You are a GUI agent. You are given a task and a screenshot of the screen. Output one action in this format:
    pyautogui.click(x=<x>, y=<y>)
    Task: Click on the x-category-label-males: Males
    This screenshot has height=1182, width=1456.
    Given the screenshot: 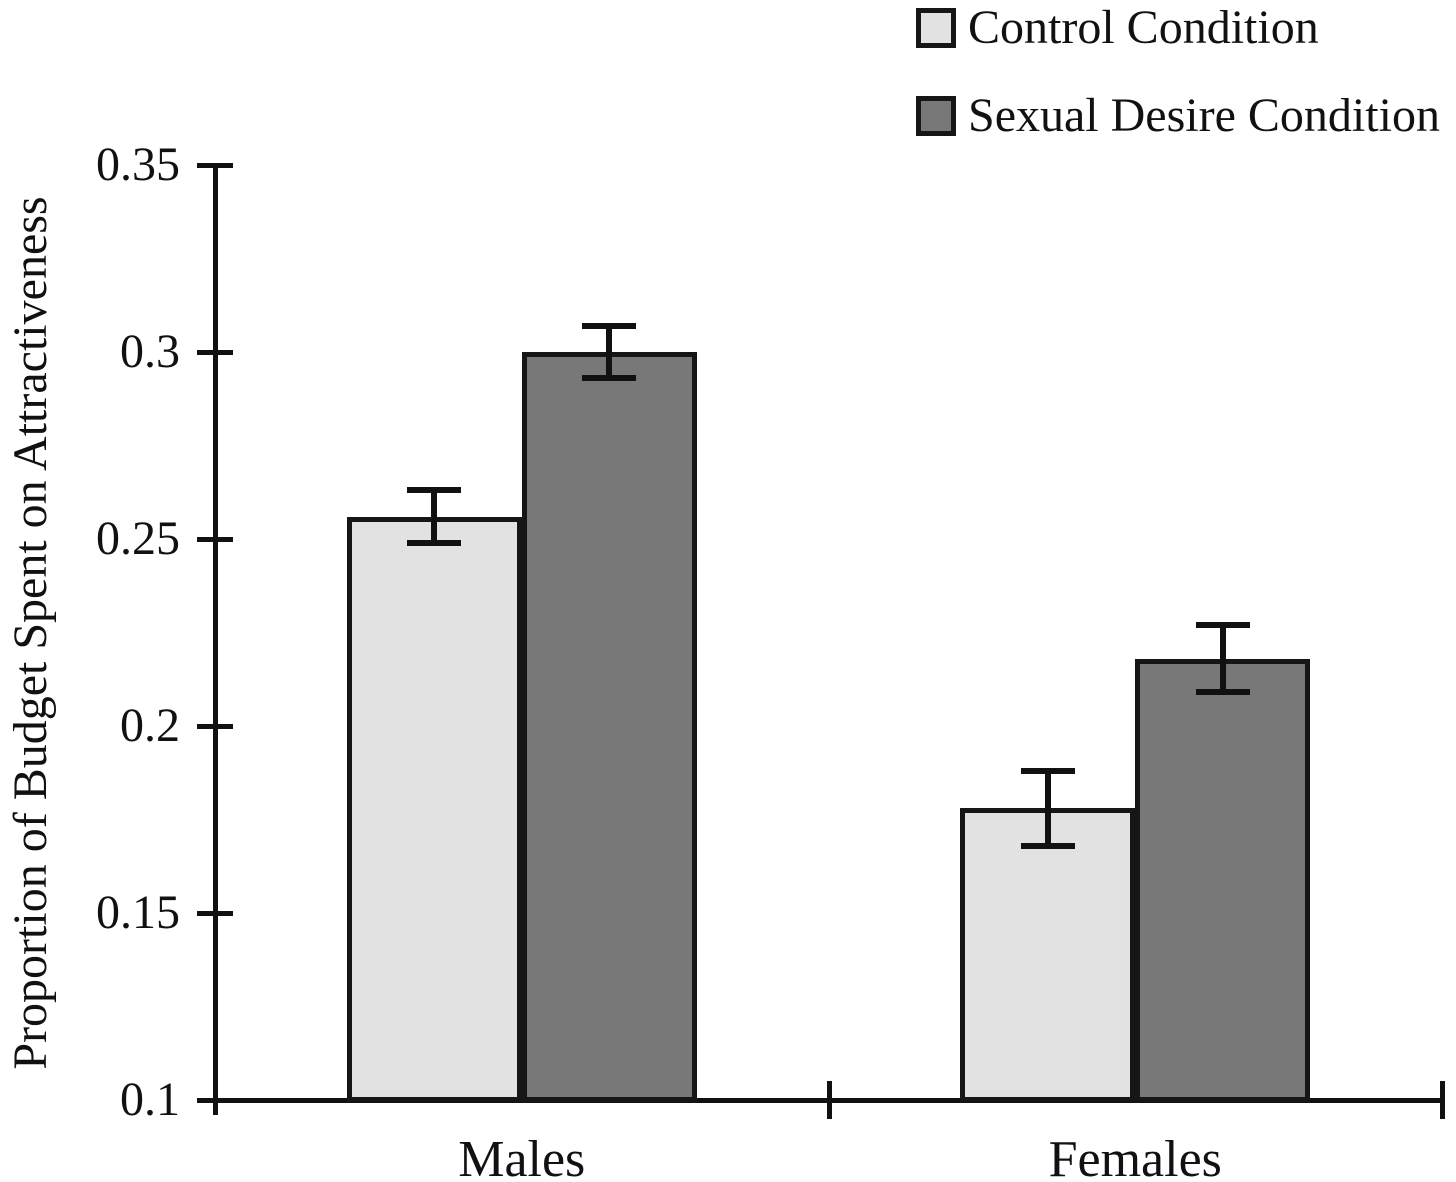 What is the action you would take?
    pyautogui.click(x=522, y=1156)
    